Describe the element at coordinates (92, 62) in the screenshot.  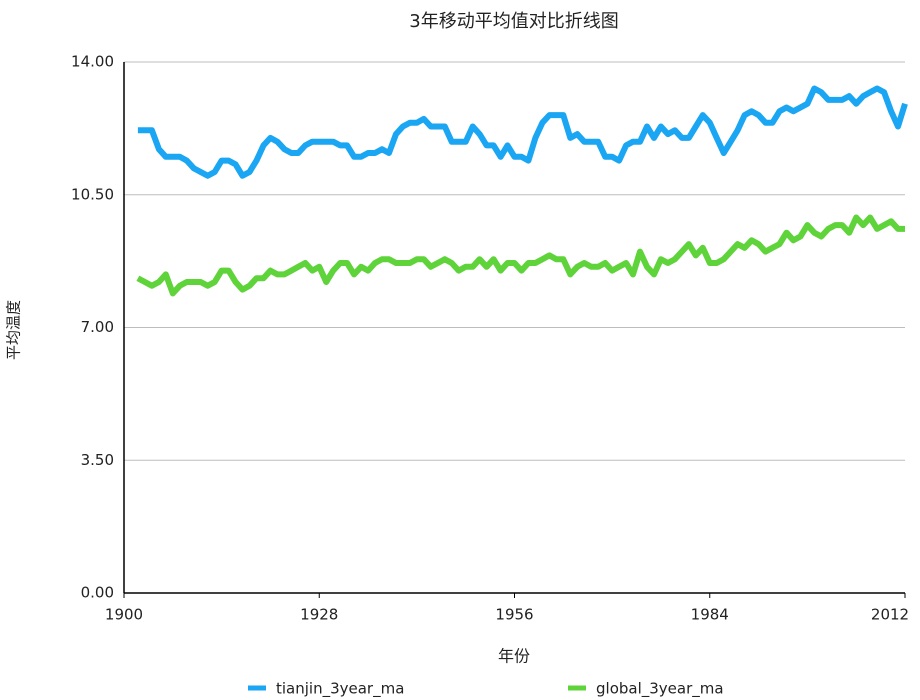
I see `y-tick-label: 14.00` at that location.